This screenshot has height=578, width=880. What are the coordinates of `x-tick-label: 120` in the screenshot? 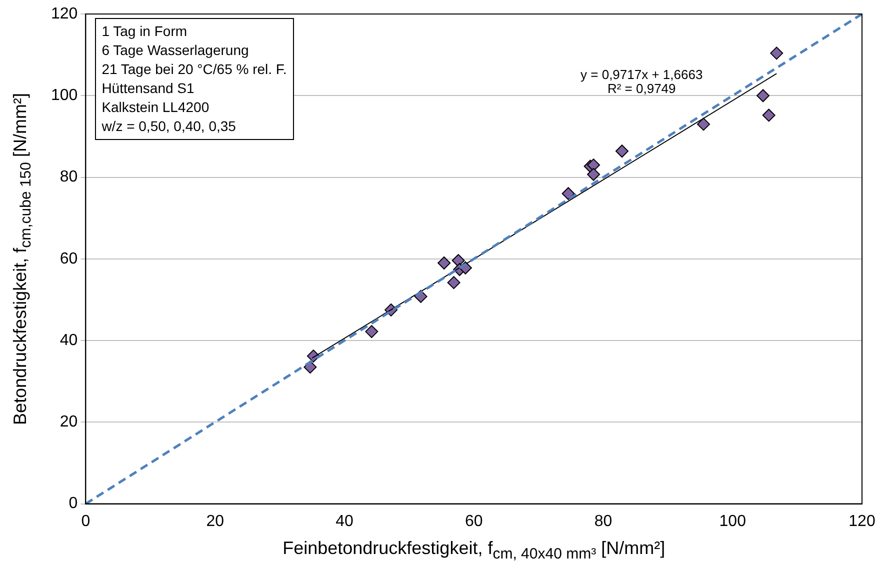 It's located at (862, 521).